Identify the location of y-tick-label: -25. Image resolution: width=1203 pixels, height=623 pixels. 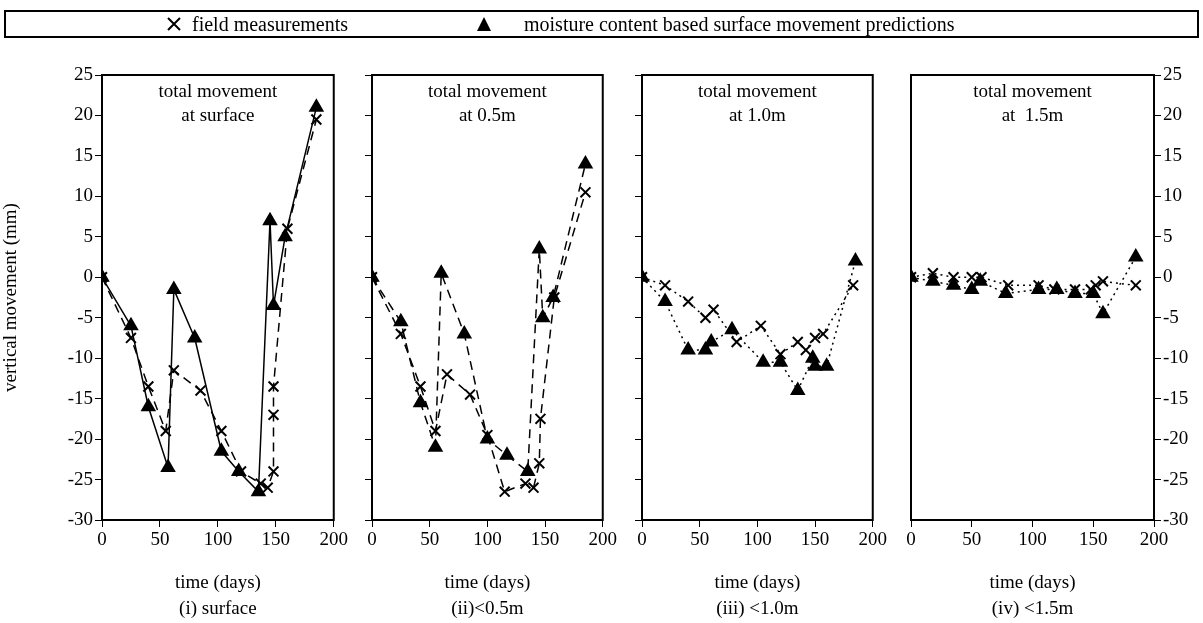
(80, 478).